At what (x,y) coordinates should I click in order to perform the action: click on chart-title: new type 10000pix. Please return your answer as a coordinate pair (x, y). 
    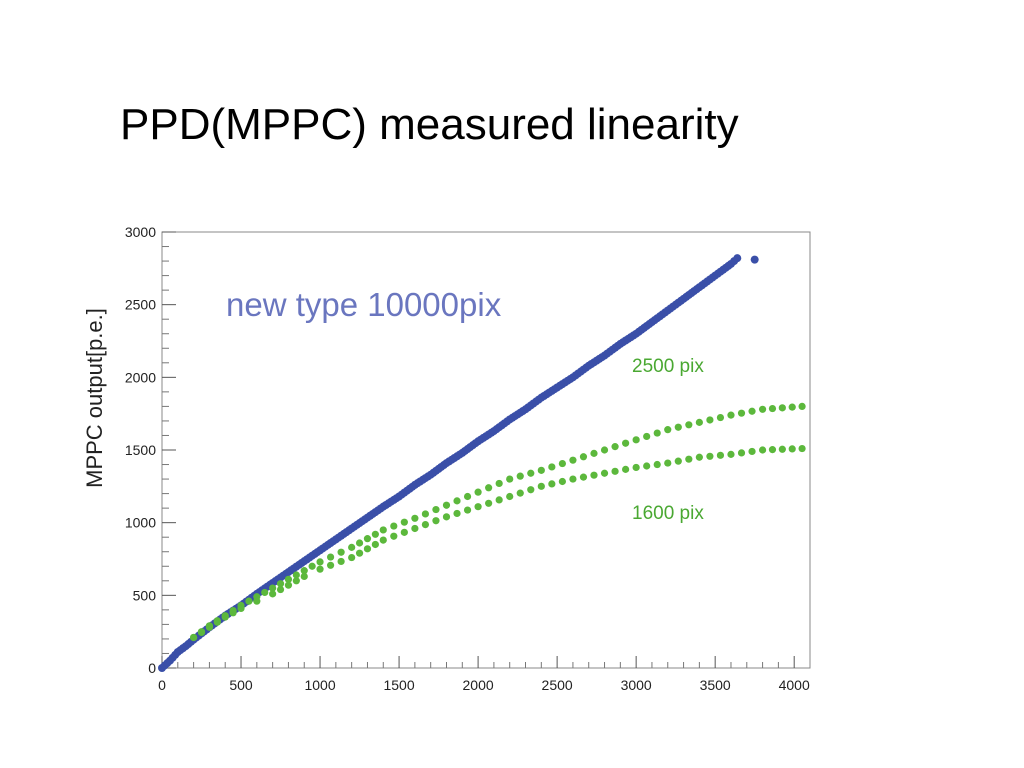
    Looking at the image, I should click on (364, 304).